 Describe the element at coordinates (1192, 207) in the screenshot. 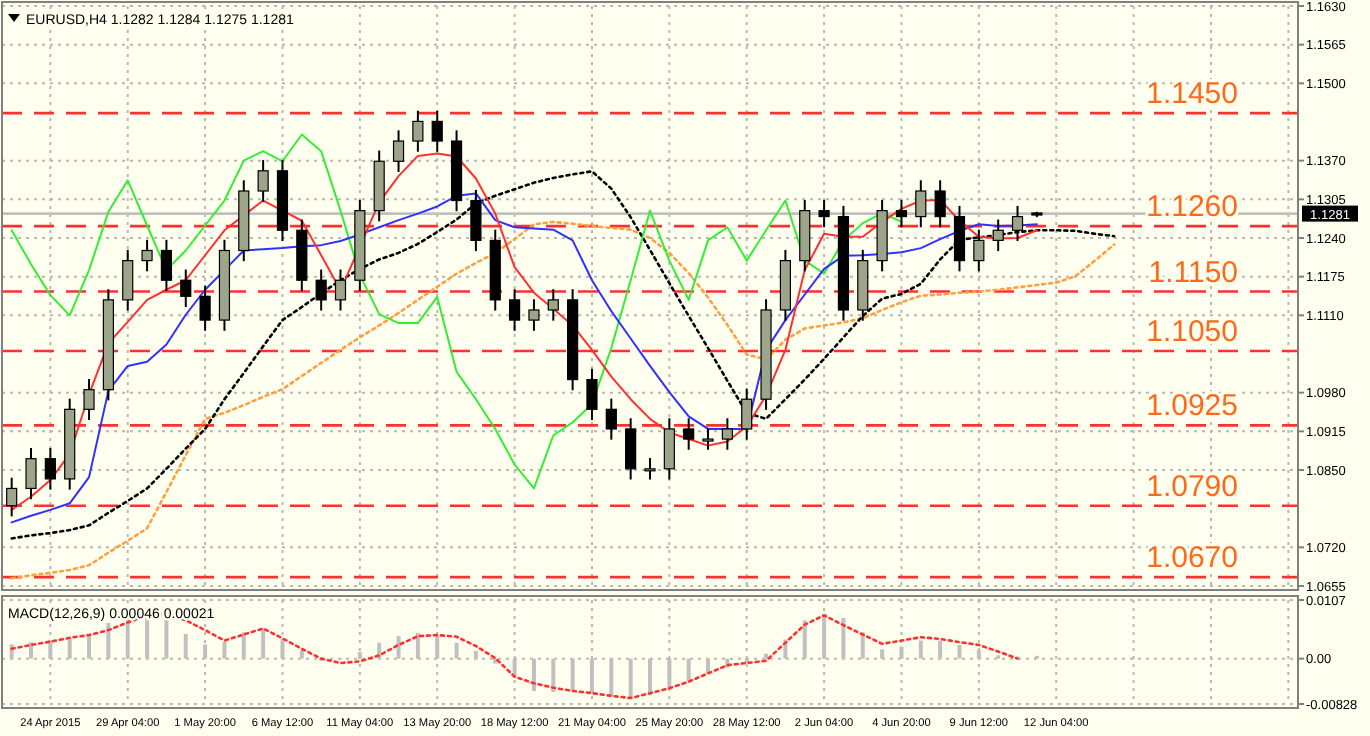

I see `ref-line-label: 1.1260` at that location.